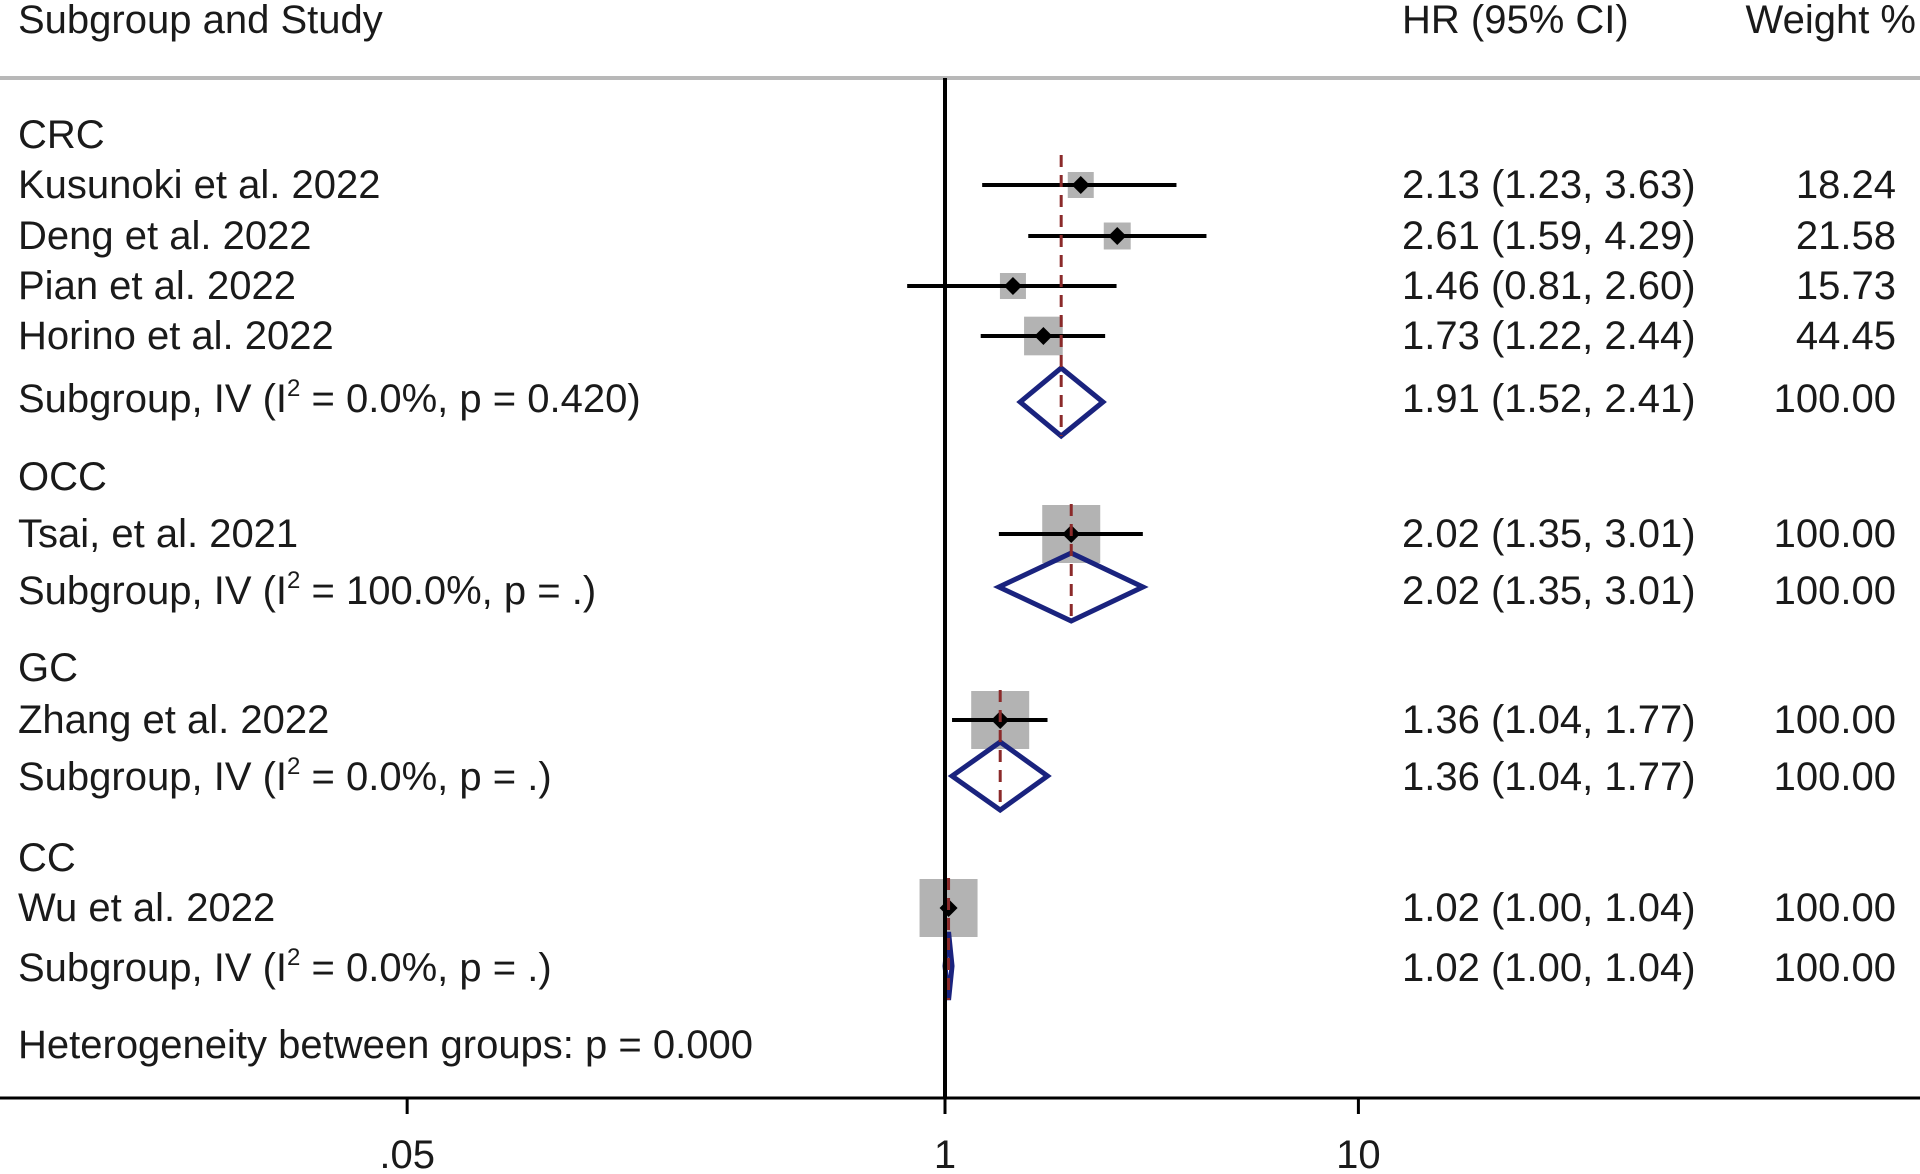 The width and height of the screenshot is (1920, 1174). What do you see at coordinates (1515, 21) in the screenshot?
I see `header-effect: HR (95% CI)` at bounding box center [1515, 21].